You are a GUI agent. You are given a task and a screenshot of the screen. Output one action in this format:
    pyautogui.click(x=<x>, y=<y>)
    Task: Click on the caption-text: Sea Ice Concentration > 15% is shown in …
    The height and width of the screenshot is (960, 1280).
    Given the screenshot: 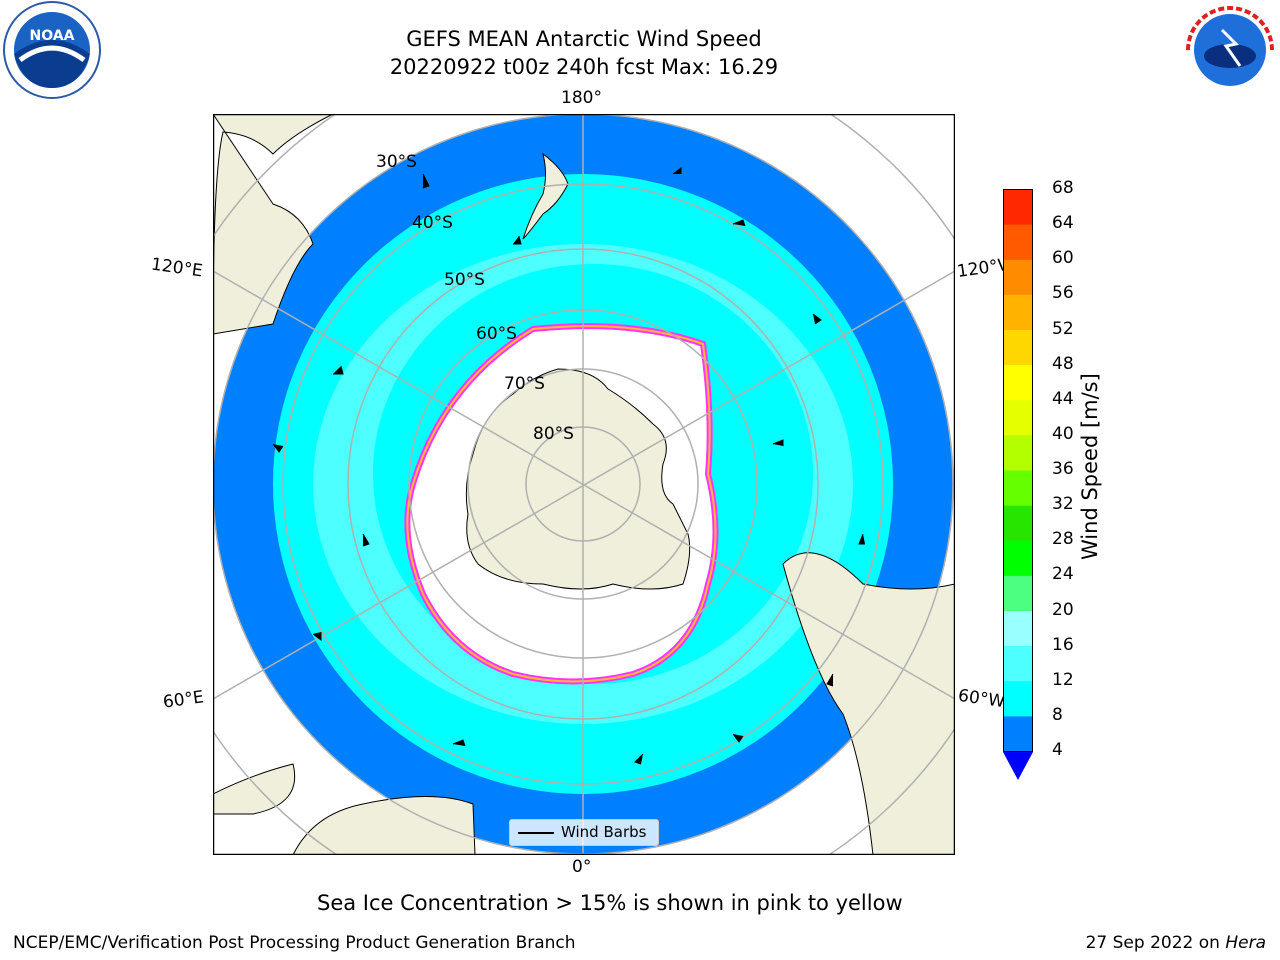 What is the action you would take?
    pyautogui.click(x=610, y=903)
    